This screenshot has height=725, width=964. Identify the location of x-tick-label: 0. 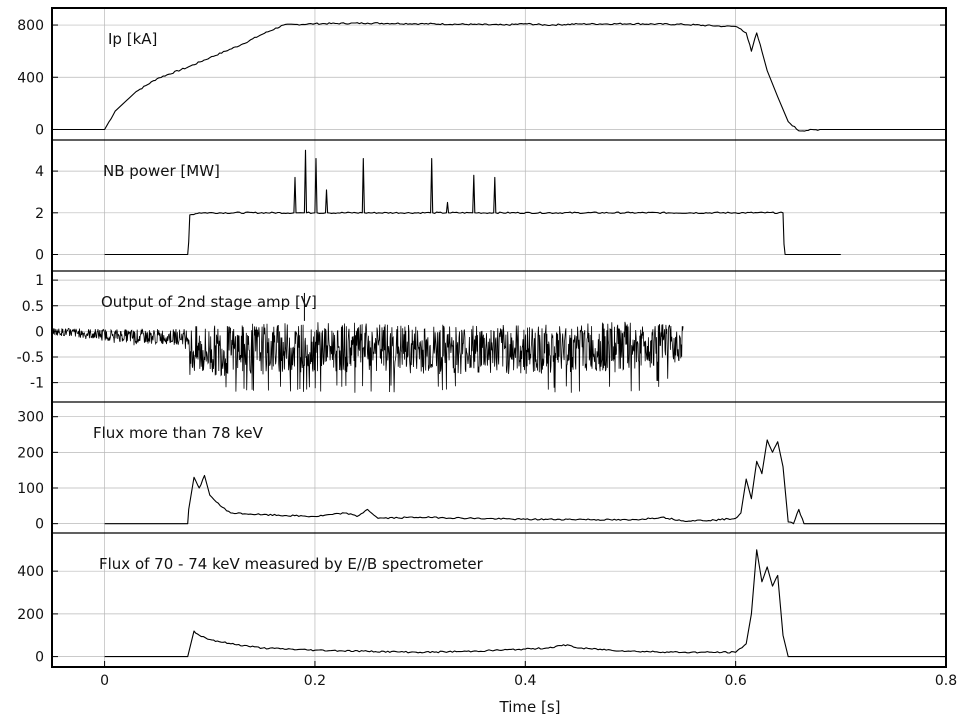
(104, 681).